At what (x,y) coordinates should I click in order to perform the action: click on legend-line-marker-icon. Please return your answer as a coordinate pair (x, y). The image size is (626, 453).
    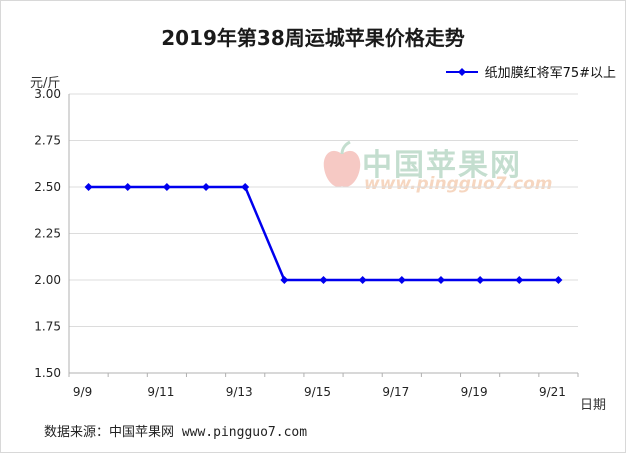
    Looking at the image, I should click on (461, 71).